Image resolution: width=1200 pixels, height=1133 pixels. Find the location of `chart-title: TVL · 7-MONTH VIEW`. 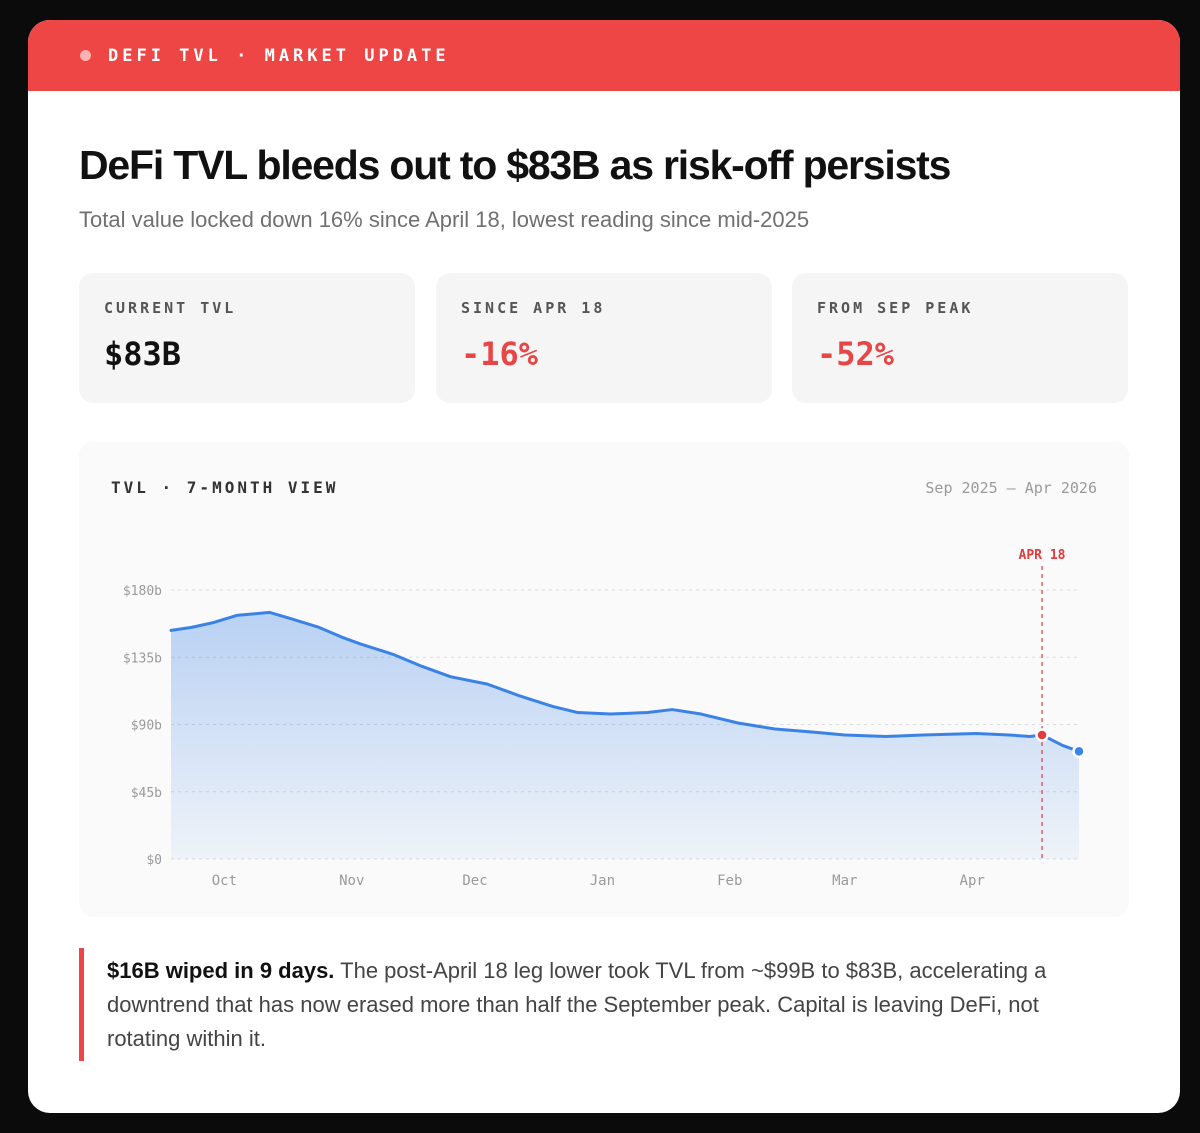

chart-title: TVL · 7-MONTH VIEW is located at coordinates (225, 487).